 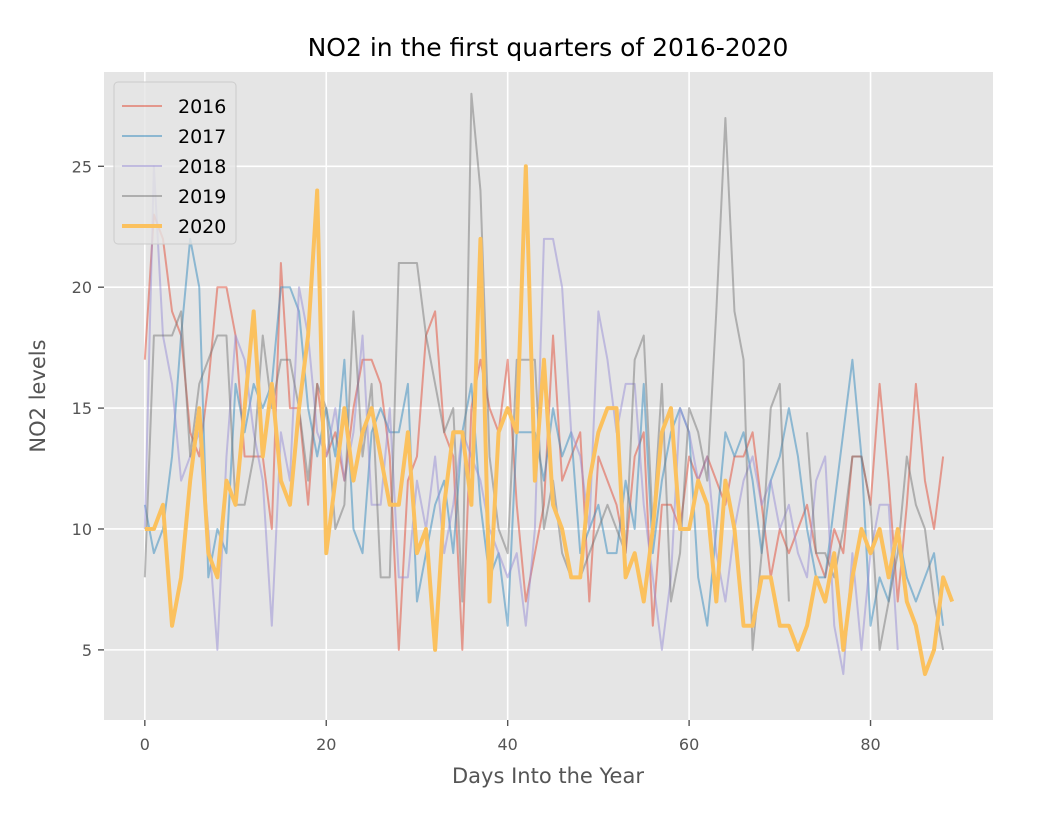 I want to click on y-tick-label: 10, so click(x=82, y=529).